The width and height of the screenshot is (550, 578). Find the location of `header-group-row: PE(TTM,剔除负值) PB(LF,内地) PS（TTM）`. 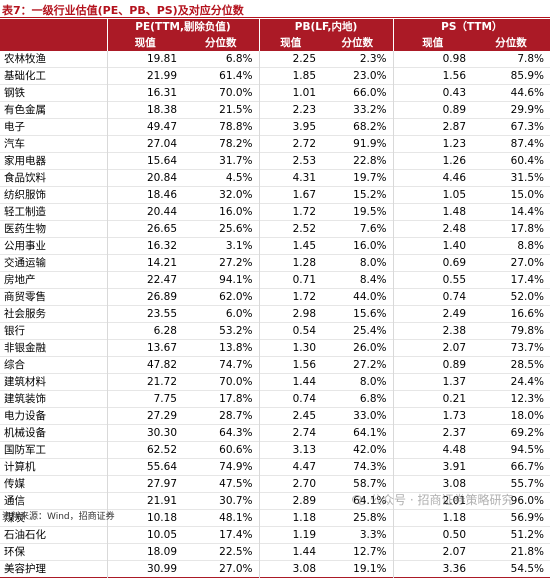

header-group-row: PE(TTM,剔除负值) PB(LF,内地) PS（TTM） is located at coordinates (275, 27).